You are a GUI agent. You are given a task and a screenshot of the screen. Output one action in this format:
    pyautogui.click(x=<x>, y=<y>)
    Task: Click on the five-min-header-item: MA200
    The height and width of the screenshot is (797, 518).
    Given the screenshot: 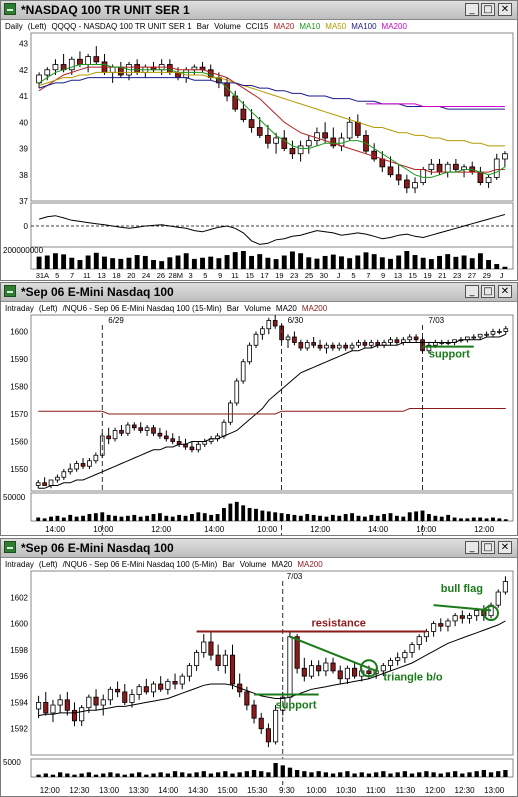 What is the action you would take?
    pyautogui.click(x=310, y=564)
    